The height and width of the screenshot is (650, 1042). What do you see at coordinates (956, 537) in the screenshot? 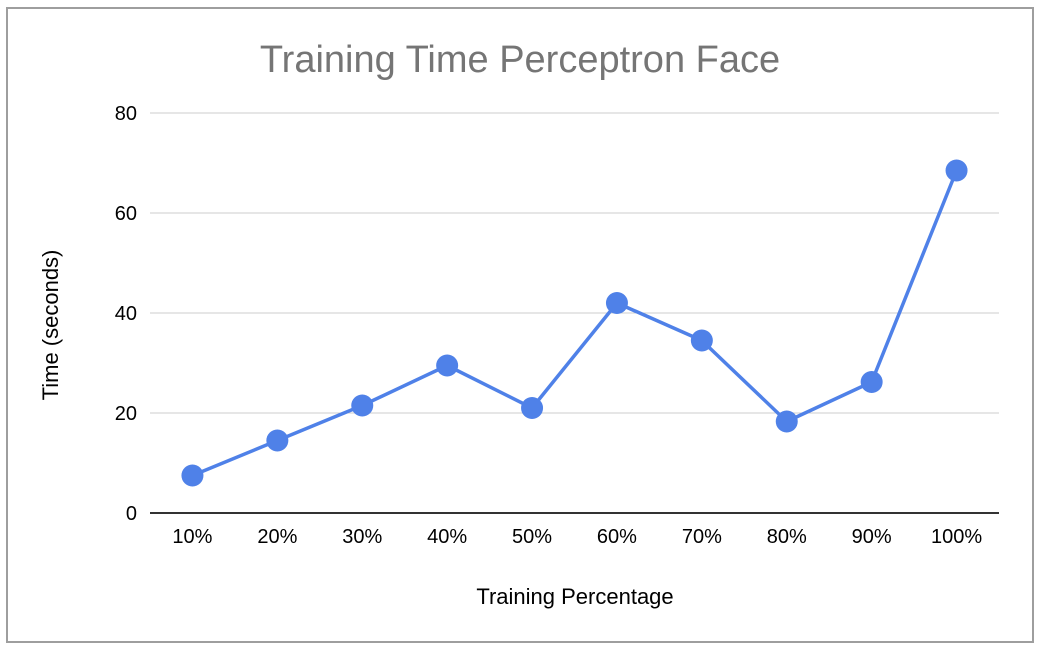
I see `x-tick-label: 100%` at bounding box center [956, 537].